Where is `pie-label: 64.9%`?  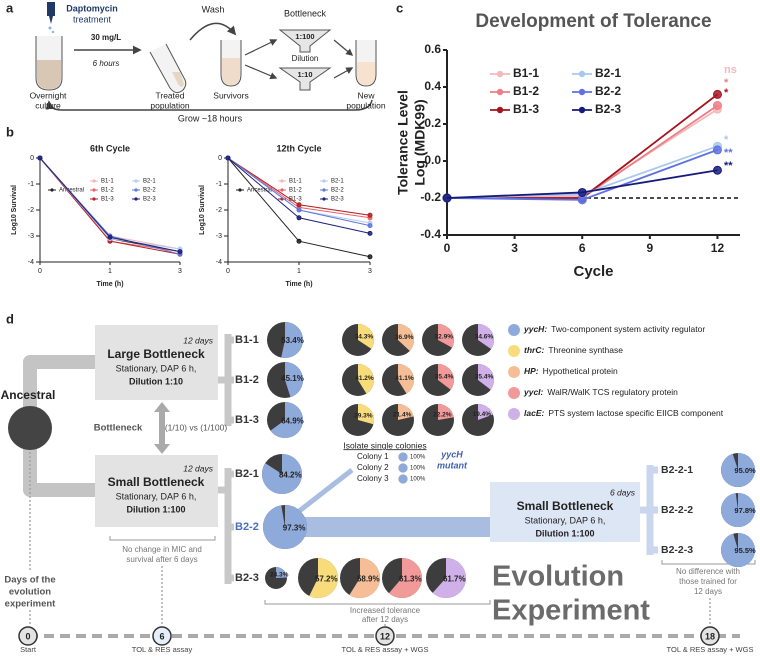
pie-label: 64.9% is located at coordinates (292, 420).